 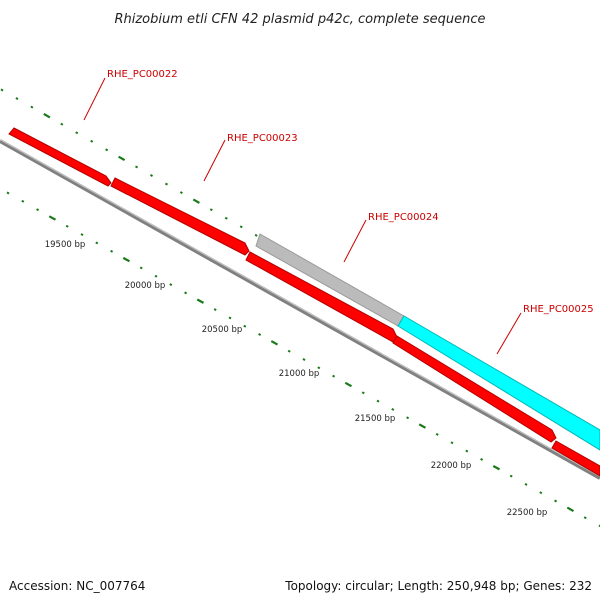 I want to click on gene-label-group-rhe-pc00024: RHE_PC00024, so click(x=391, y=237).